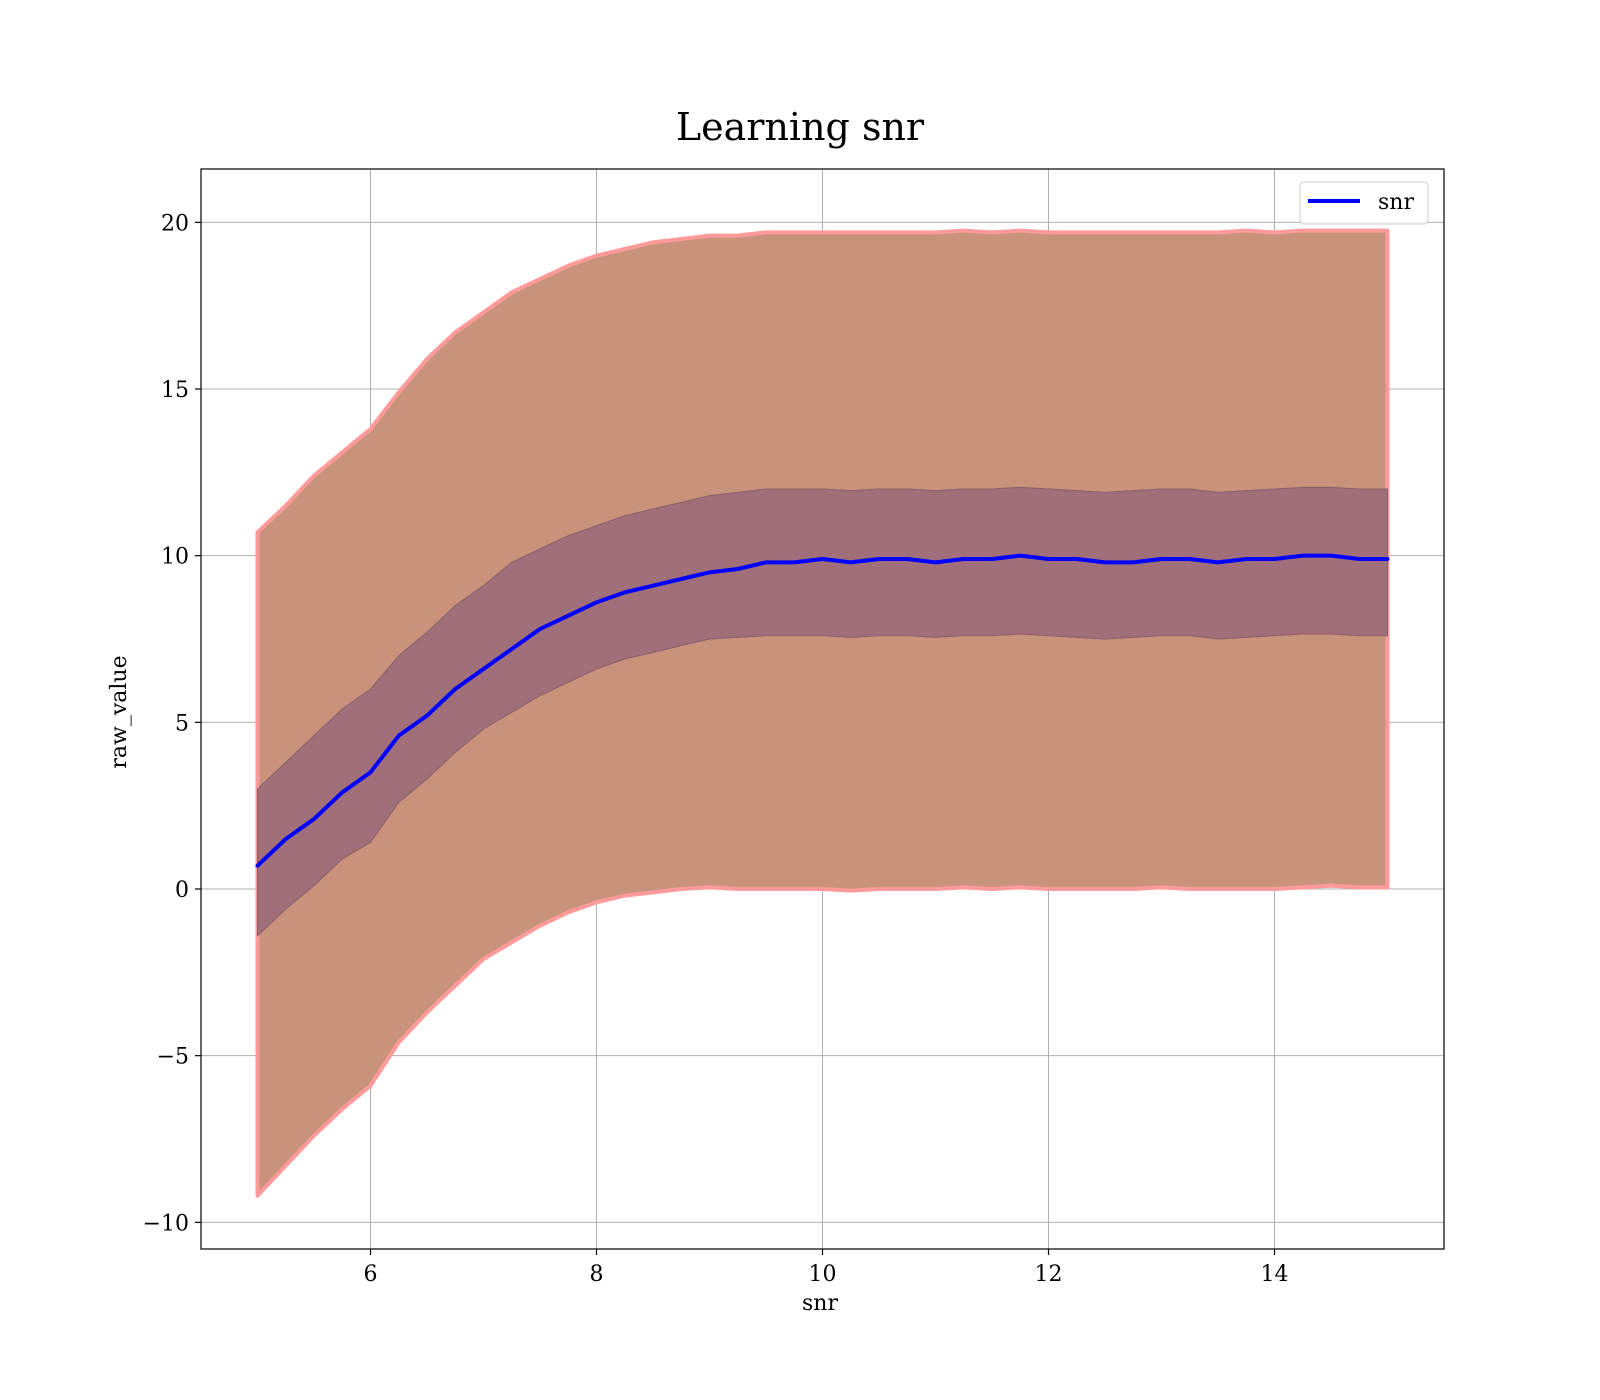 This screenshot has width=1600, height=1400. I want to click on legend-frame, so click(1364, 203).